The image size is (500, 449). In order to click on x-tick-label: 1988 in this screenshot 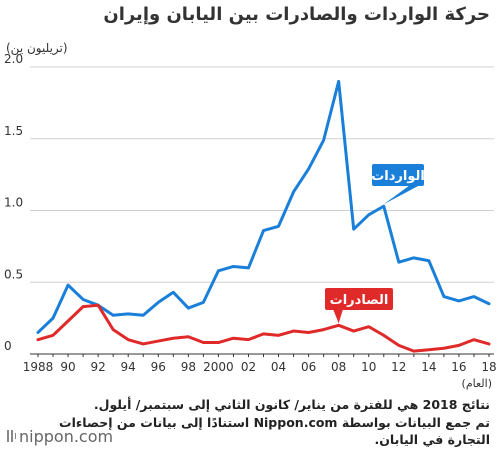, I will do `click(38, 367)`.